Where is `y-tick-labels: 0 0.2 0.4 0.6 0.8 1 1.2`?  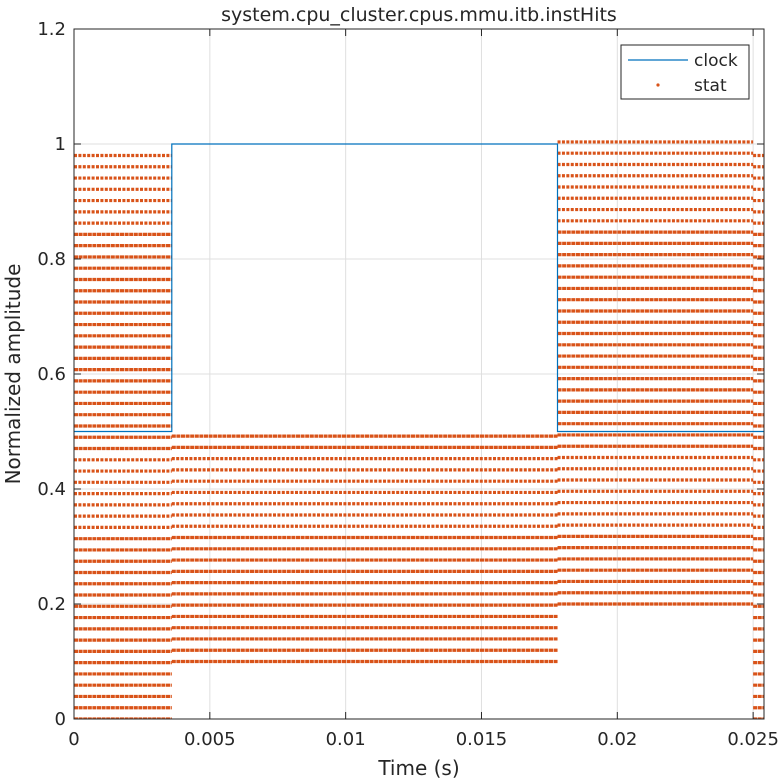
y-tick-labels: 0 0.2 0.4 0.6 0.8 1 1.2 is located at coordinates (51, 374).